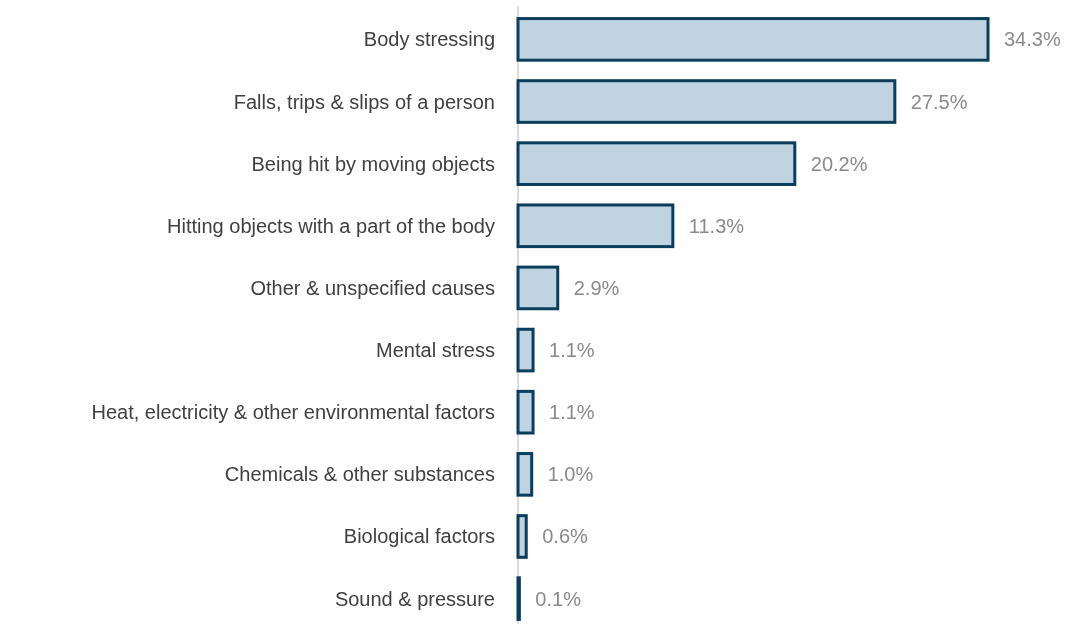  Describe the element at coordinates (414, 598) in the screenshot. I see `y-tick-label: Sound & pressure` at that location.